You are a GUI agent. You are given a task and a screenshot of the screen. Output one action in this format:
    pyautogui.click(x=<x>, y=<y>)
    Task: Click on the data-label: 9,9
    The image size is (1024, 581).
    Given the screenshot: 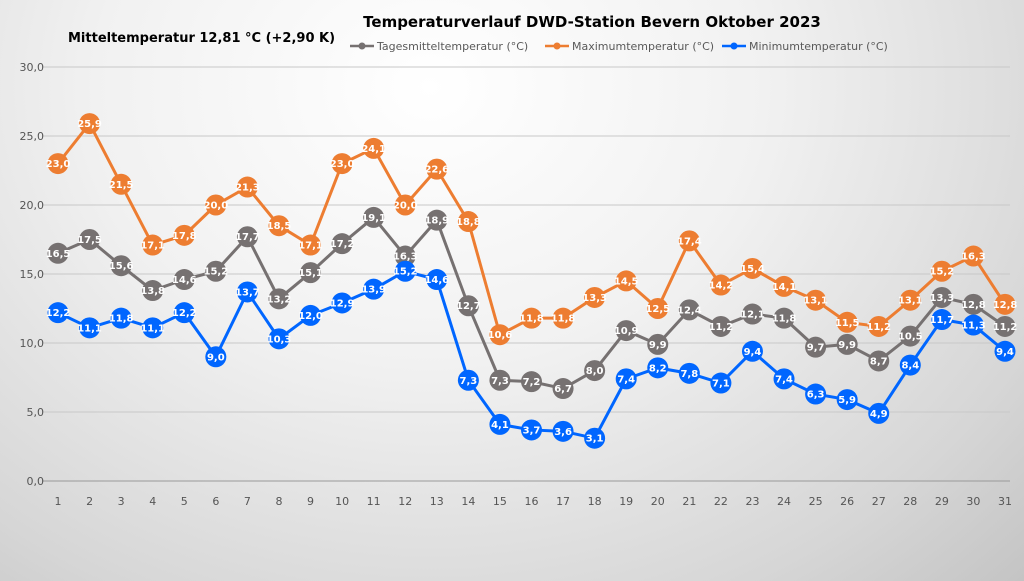 What is the action you would take?
    pyautogui.click(x=658, y=345)
    